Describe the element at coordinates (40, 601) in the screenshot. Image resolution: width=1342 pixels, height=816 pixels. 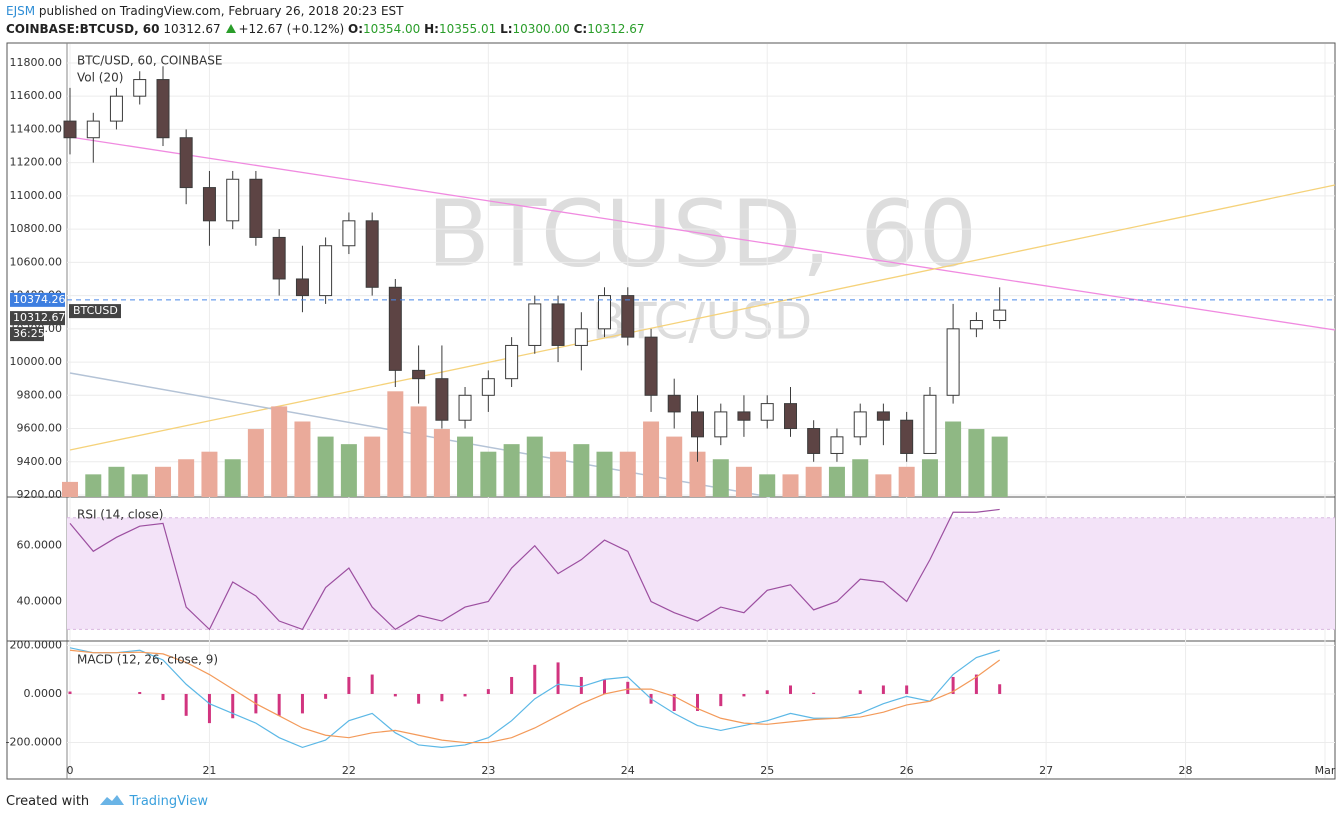
I see `y-tick-label: 40.0000` at that location.